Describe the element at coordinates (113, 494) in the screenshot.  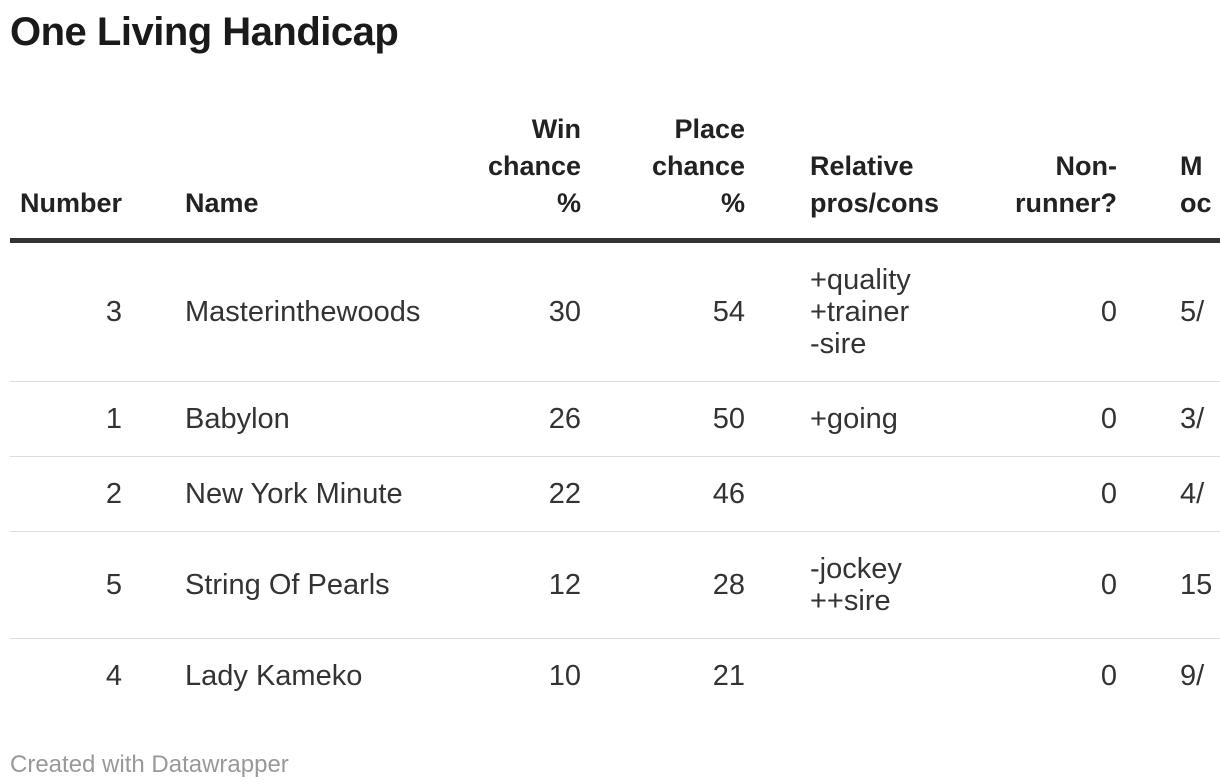
I see `cell-number: 2` at that location.